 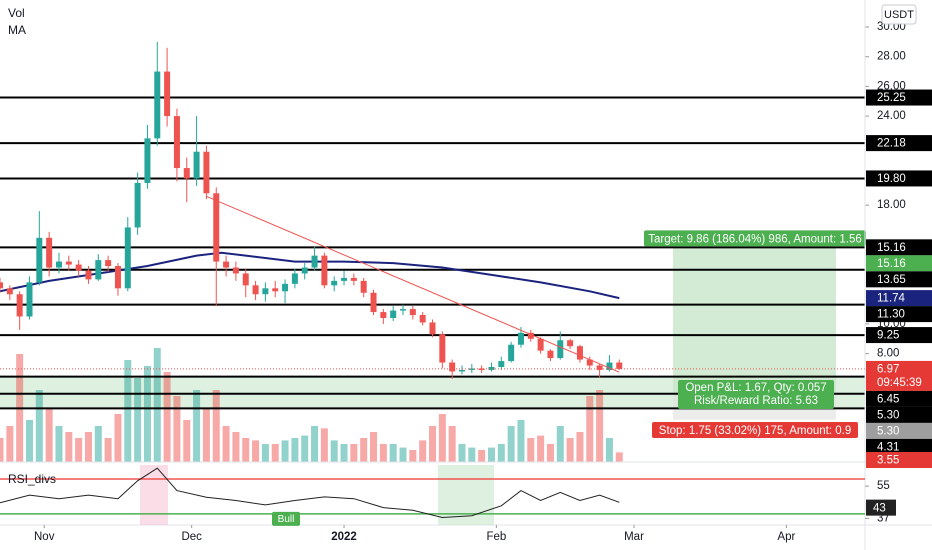 I want to click on currency-button, so click(x=899, y=14).